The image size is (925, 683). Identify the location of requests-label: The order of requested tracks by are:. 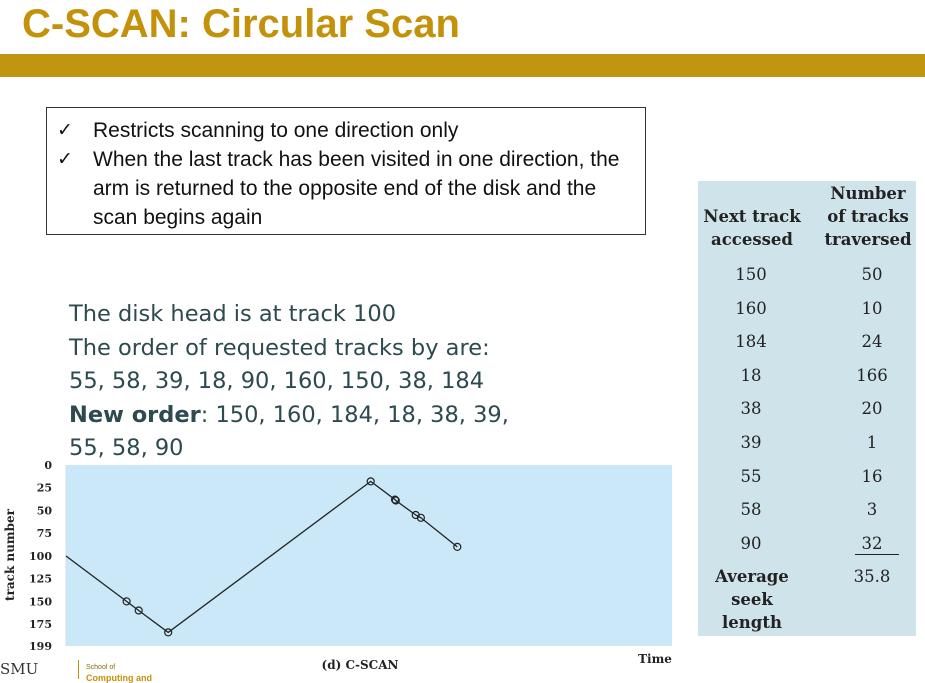
(279, 347).